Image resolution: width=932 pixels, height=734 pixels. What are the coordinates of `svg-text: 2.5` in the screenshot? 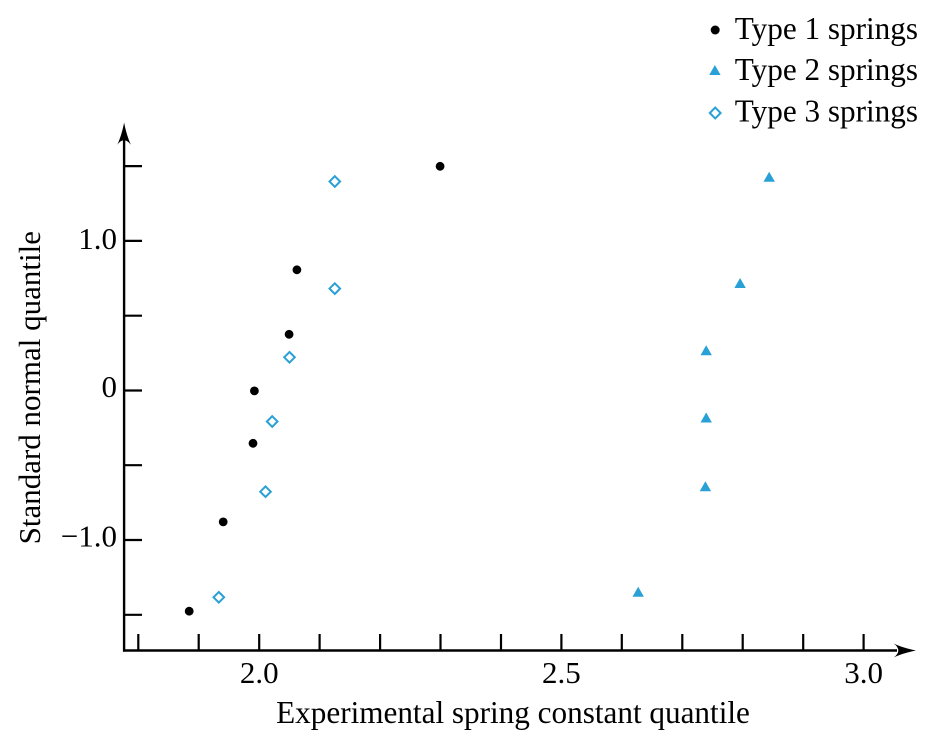 It's located at (561, 672).